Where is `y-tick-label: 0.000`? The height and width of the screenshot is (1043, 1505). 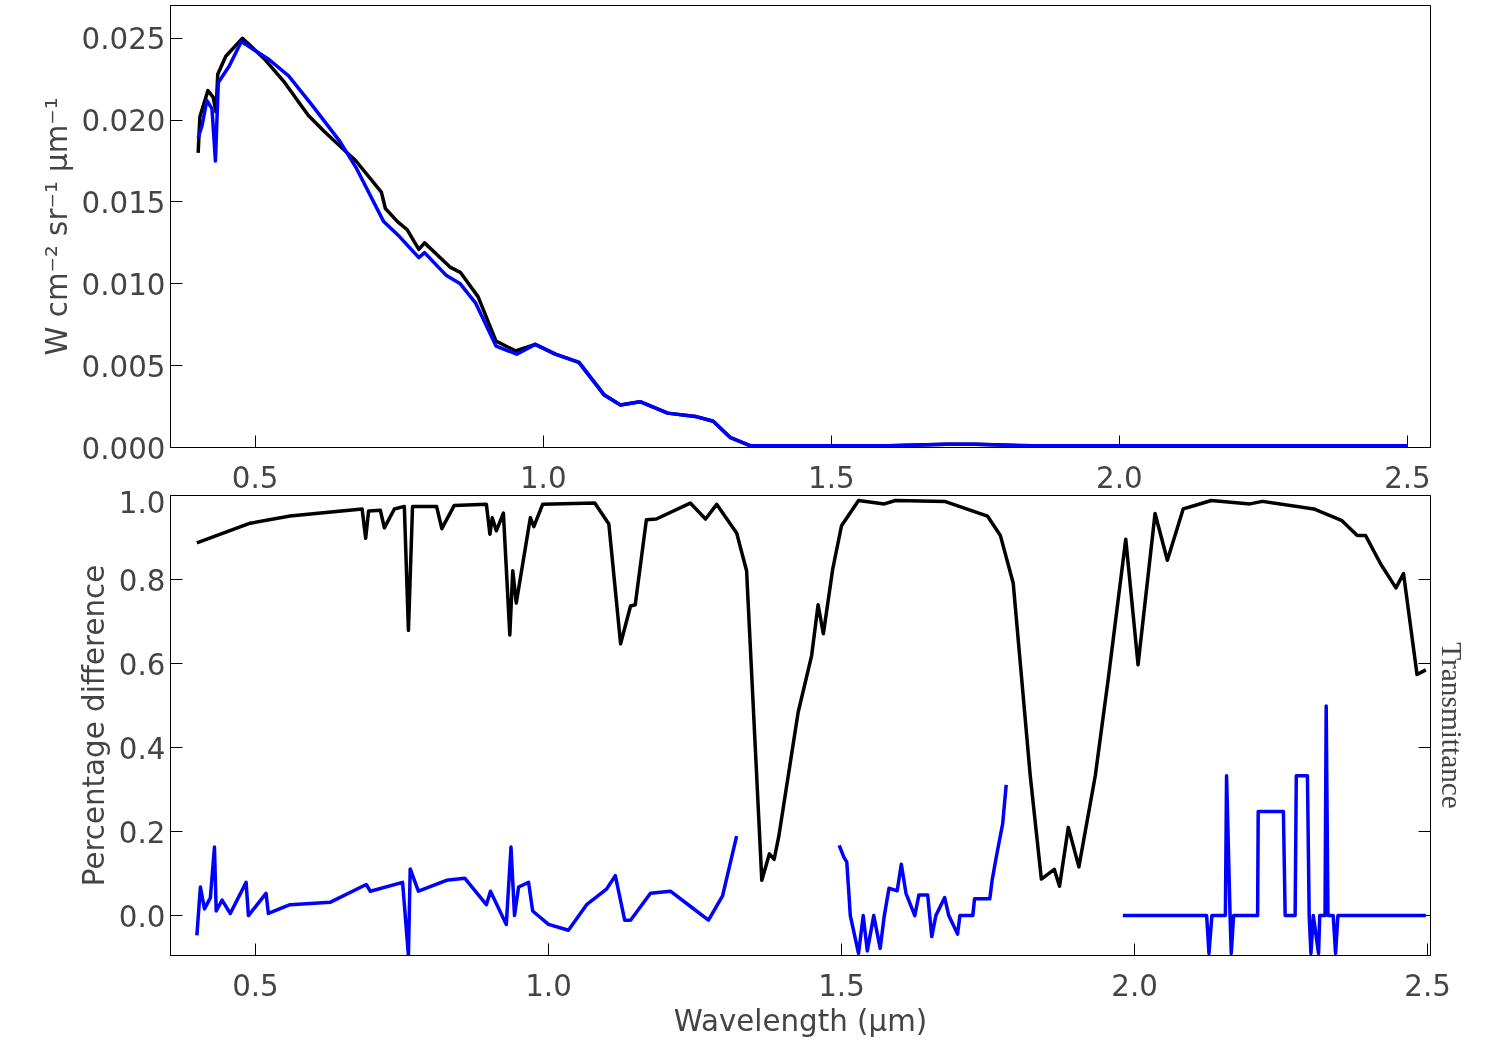
y-tick-label: 0.000 is located at coordinates (123, 448).